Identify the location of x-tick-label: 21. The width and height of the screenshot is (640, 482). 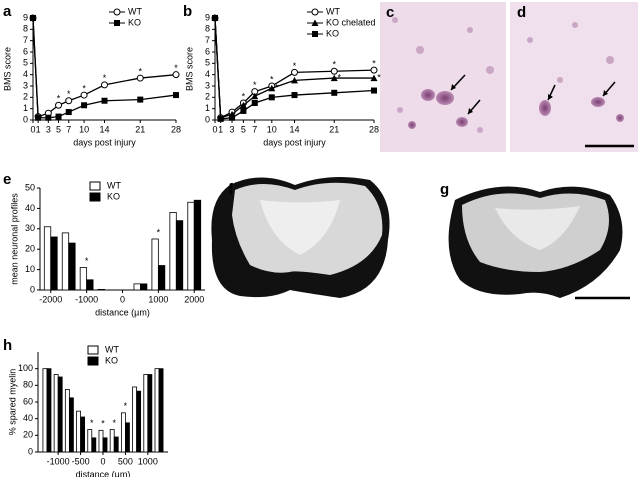
(334, 129).